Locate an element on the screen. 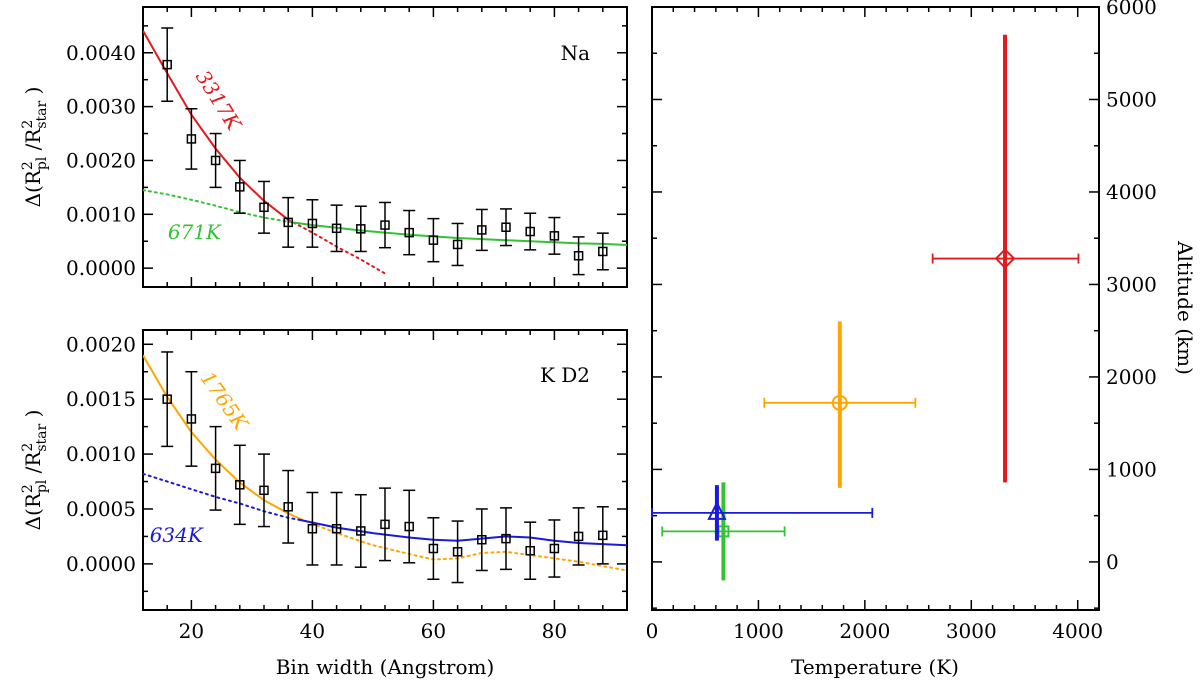 This screenshot has width=1200, height=690. kd2-xlabel: Bin width (Angstrom) is located at coordinates (385, 667).